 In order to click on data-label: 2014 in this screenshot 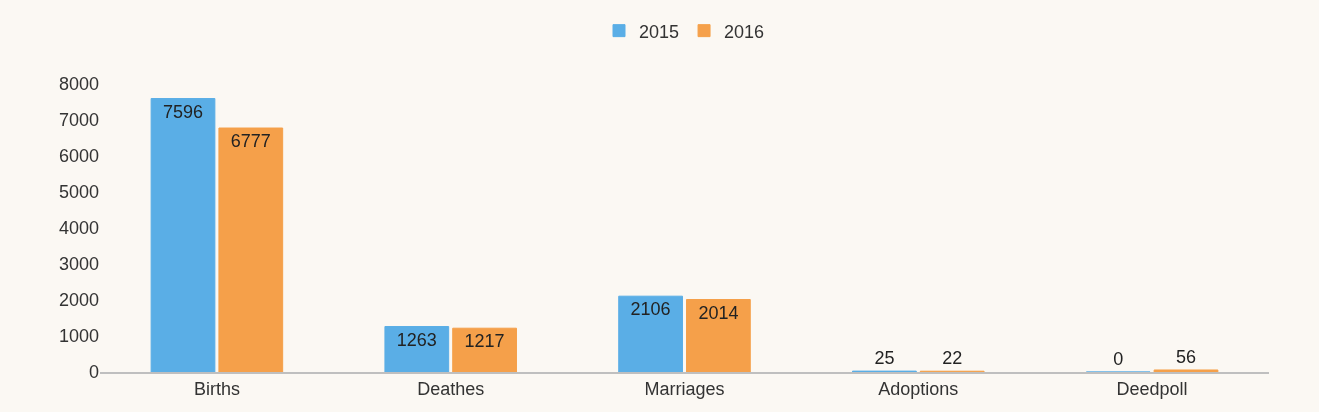, I will do `click(718, 312)`.